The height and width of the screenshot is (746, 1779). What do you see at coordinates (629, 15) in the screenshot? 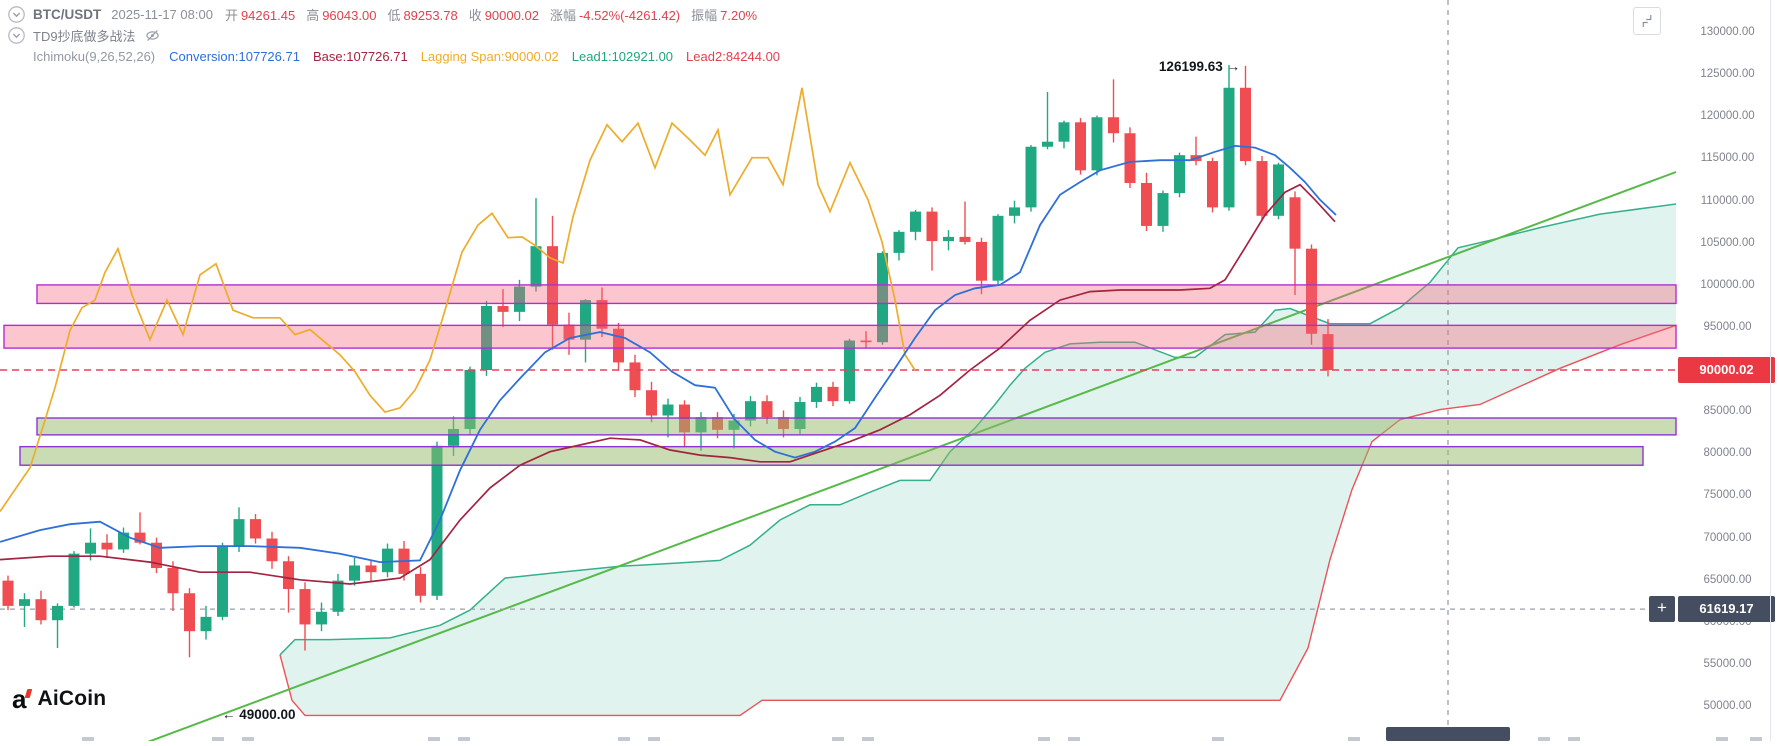
I see `change-value: -4.52%(-4261.42)` at bounding box center [629, 15].